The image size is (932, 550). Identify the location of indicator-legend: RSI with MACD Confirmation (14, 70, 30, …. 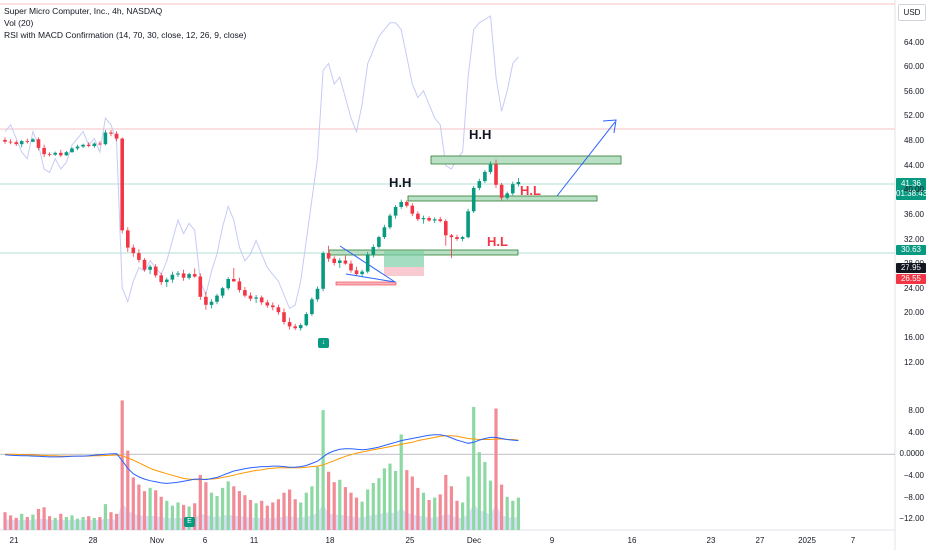
(125, 35).